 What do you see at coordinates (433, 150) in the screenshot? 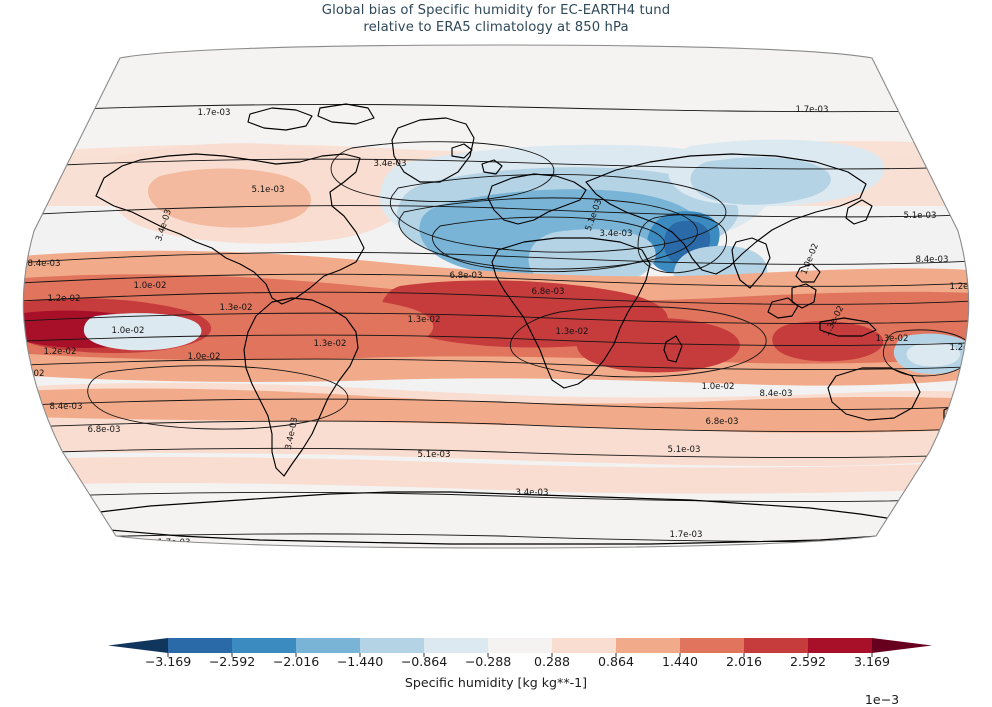
I see `coast-greenland` at bounding box center [433, 150].